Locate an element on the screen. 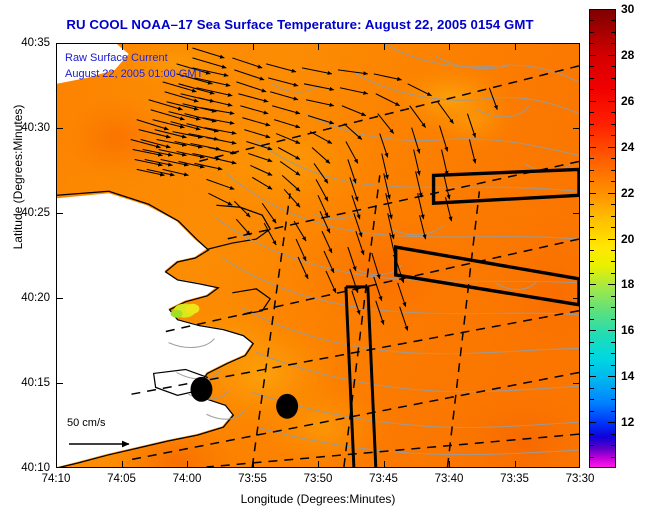  y-tick-label: 40:20 is located at coordinates (35, 298).